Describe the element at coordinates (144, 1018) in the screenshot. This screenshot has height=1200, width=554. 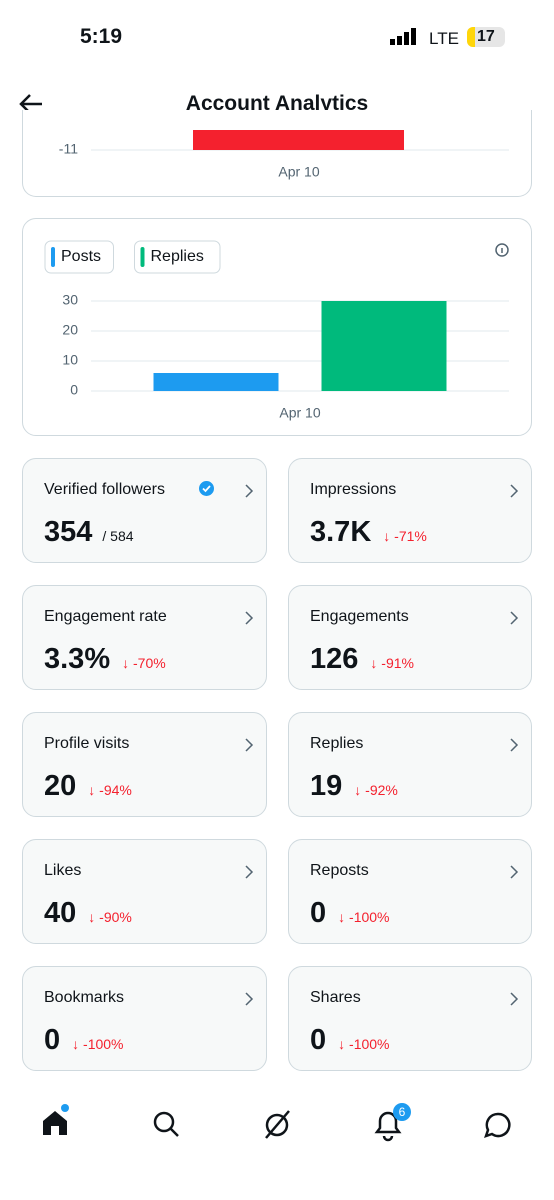
I see `metric-card: Bookmarks 0 ↓ -100%` at that location.